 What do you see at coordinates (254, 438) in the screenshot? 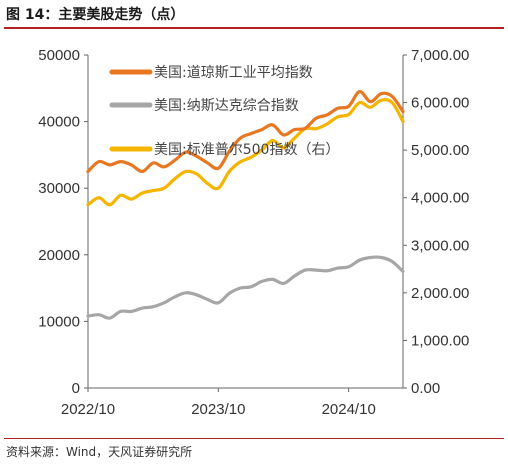
I see `source-divider` at bounding box center [254, 438].